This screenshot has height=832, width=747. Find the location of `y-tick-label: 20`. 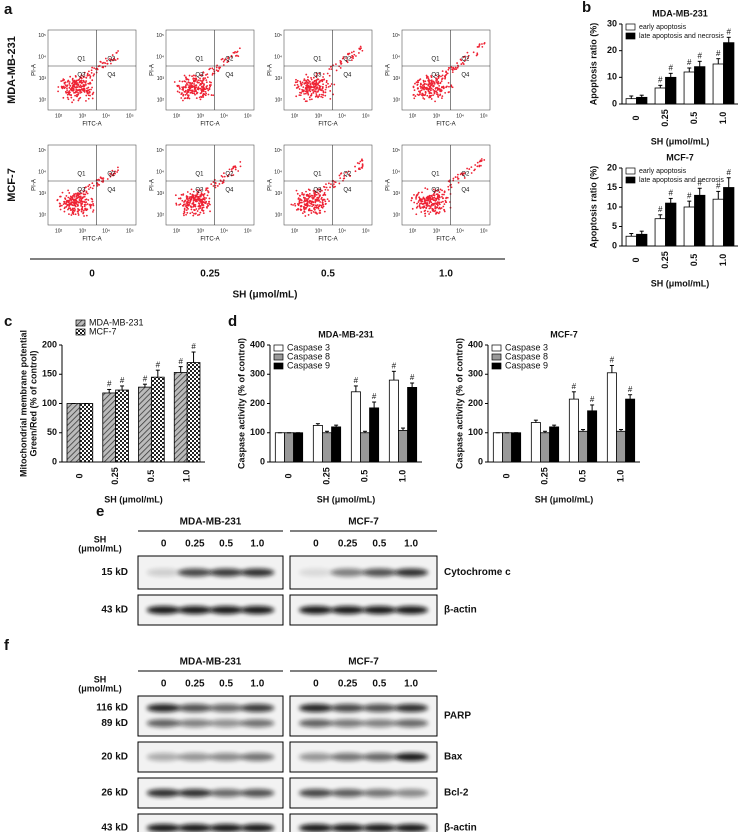

y-tick-label: 20 is located at coordinates (612, 50).